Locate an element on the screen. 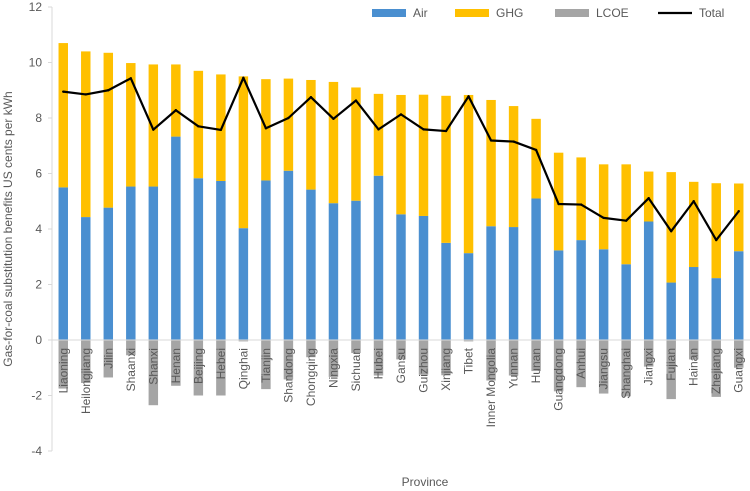 Image resolution: width=750 pixels, height=491 pixels. x-category-label: Shanghai is located at coordinates (626, 373).